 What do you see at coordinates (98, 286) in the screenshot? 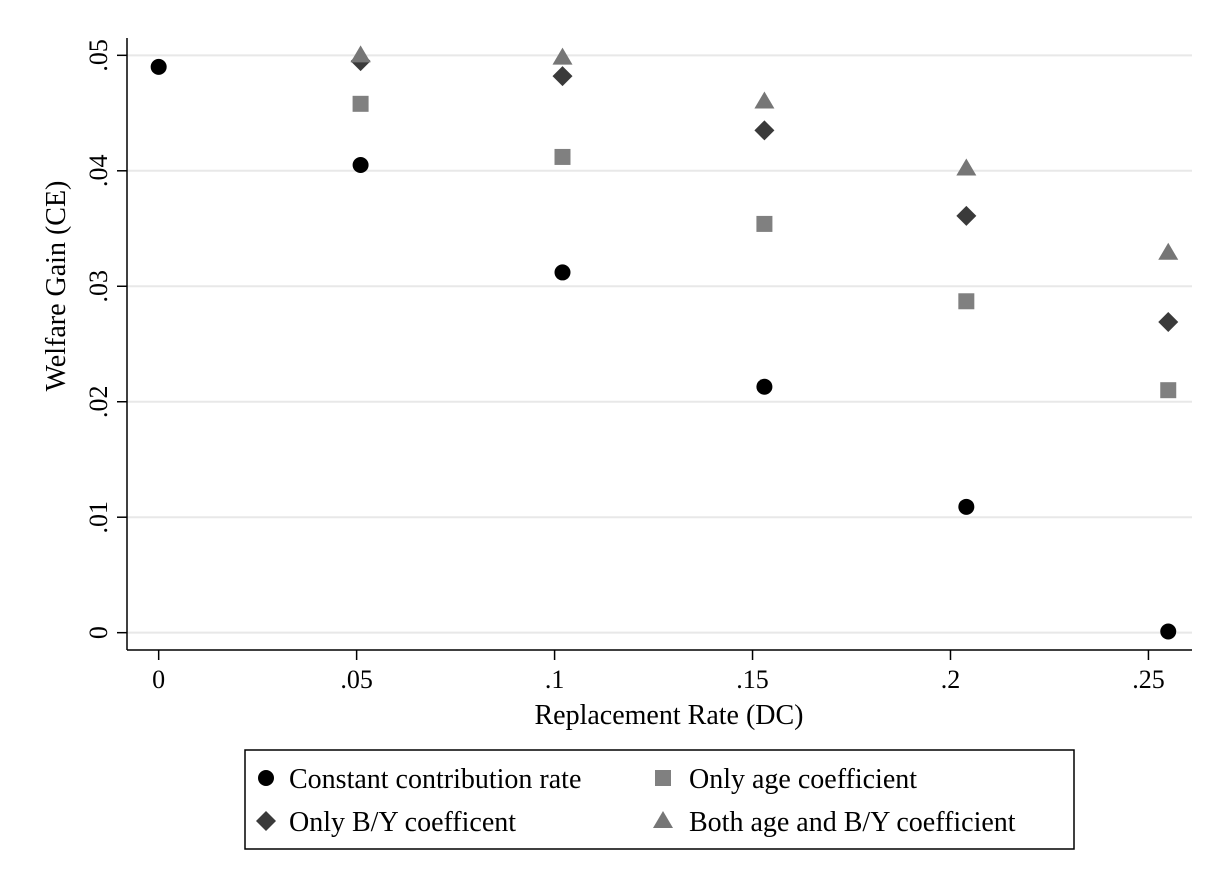
I see `y-tick-label: .03` at bounding box center [98, 286].